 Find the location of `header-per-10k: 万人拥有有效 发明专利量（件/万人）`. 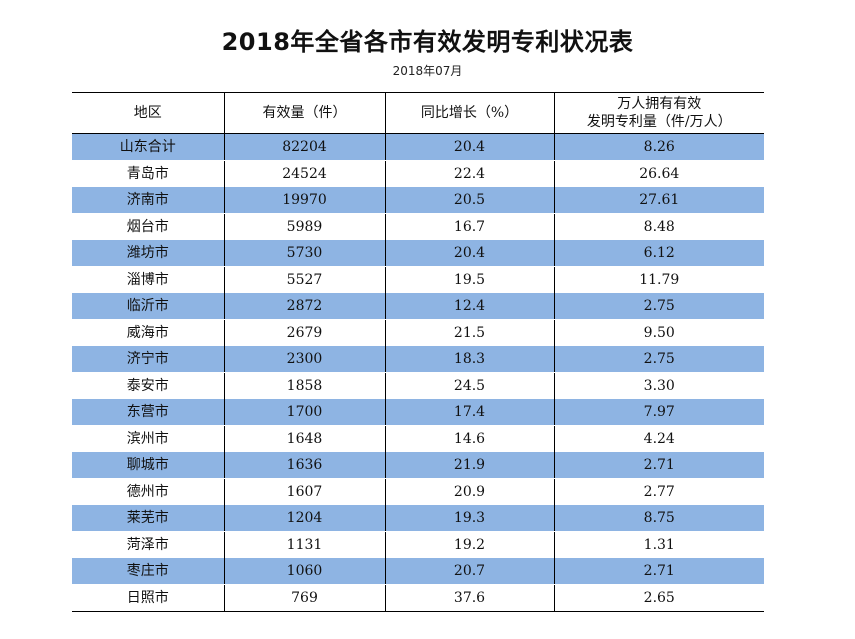

header-per-10k: 万人拥有有效 发明专利量（件/万人） is located at coordinates (658, 113).